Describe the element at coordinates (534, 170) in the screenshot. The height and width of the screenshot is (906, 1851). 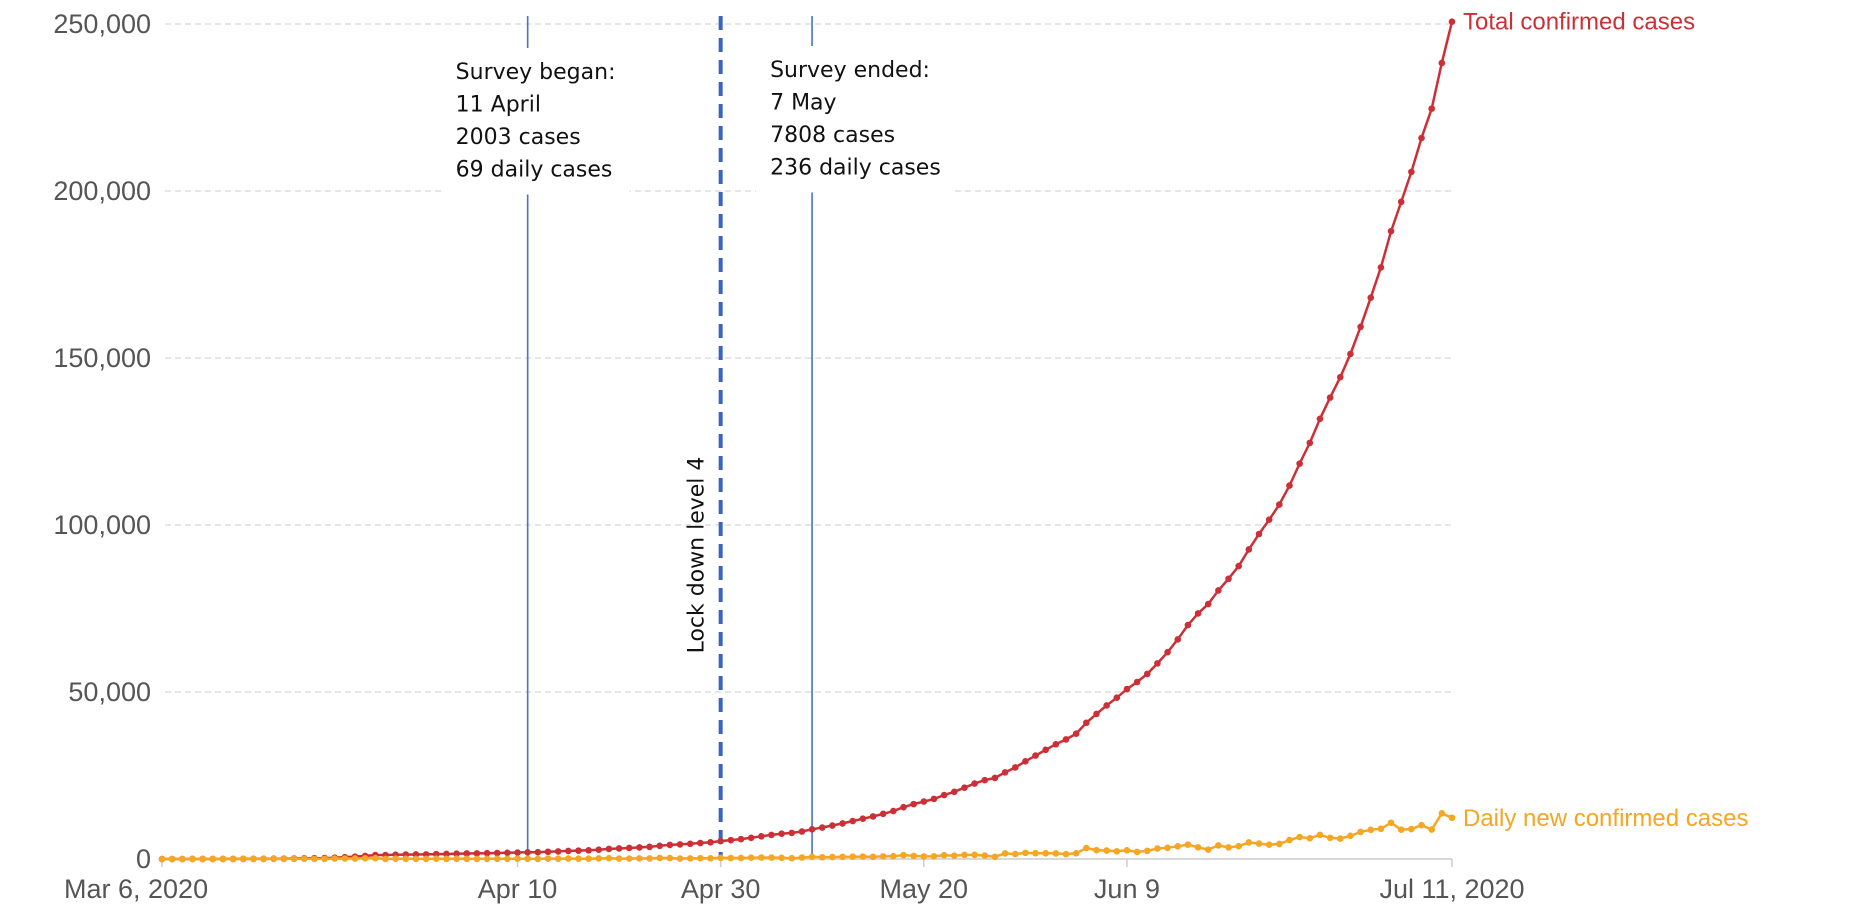
I see `annotation-text: 69 daily cases` at that location.